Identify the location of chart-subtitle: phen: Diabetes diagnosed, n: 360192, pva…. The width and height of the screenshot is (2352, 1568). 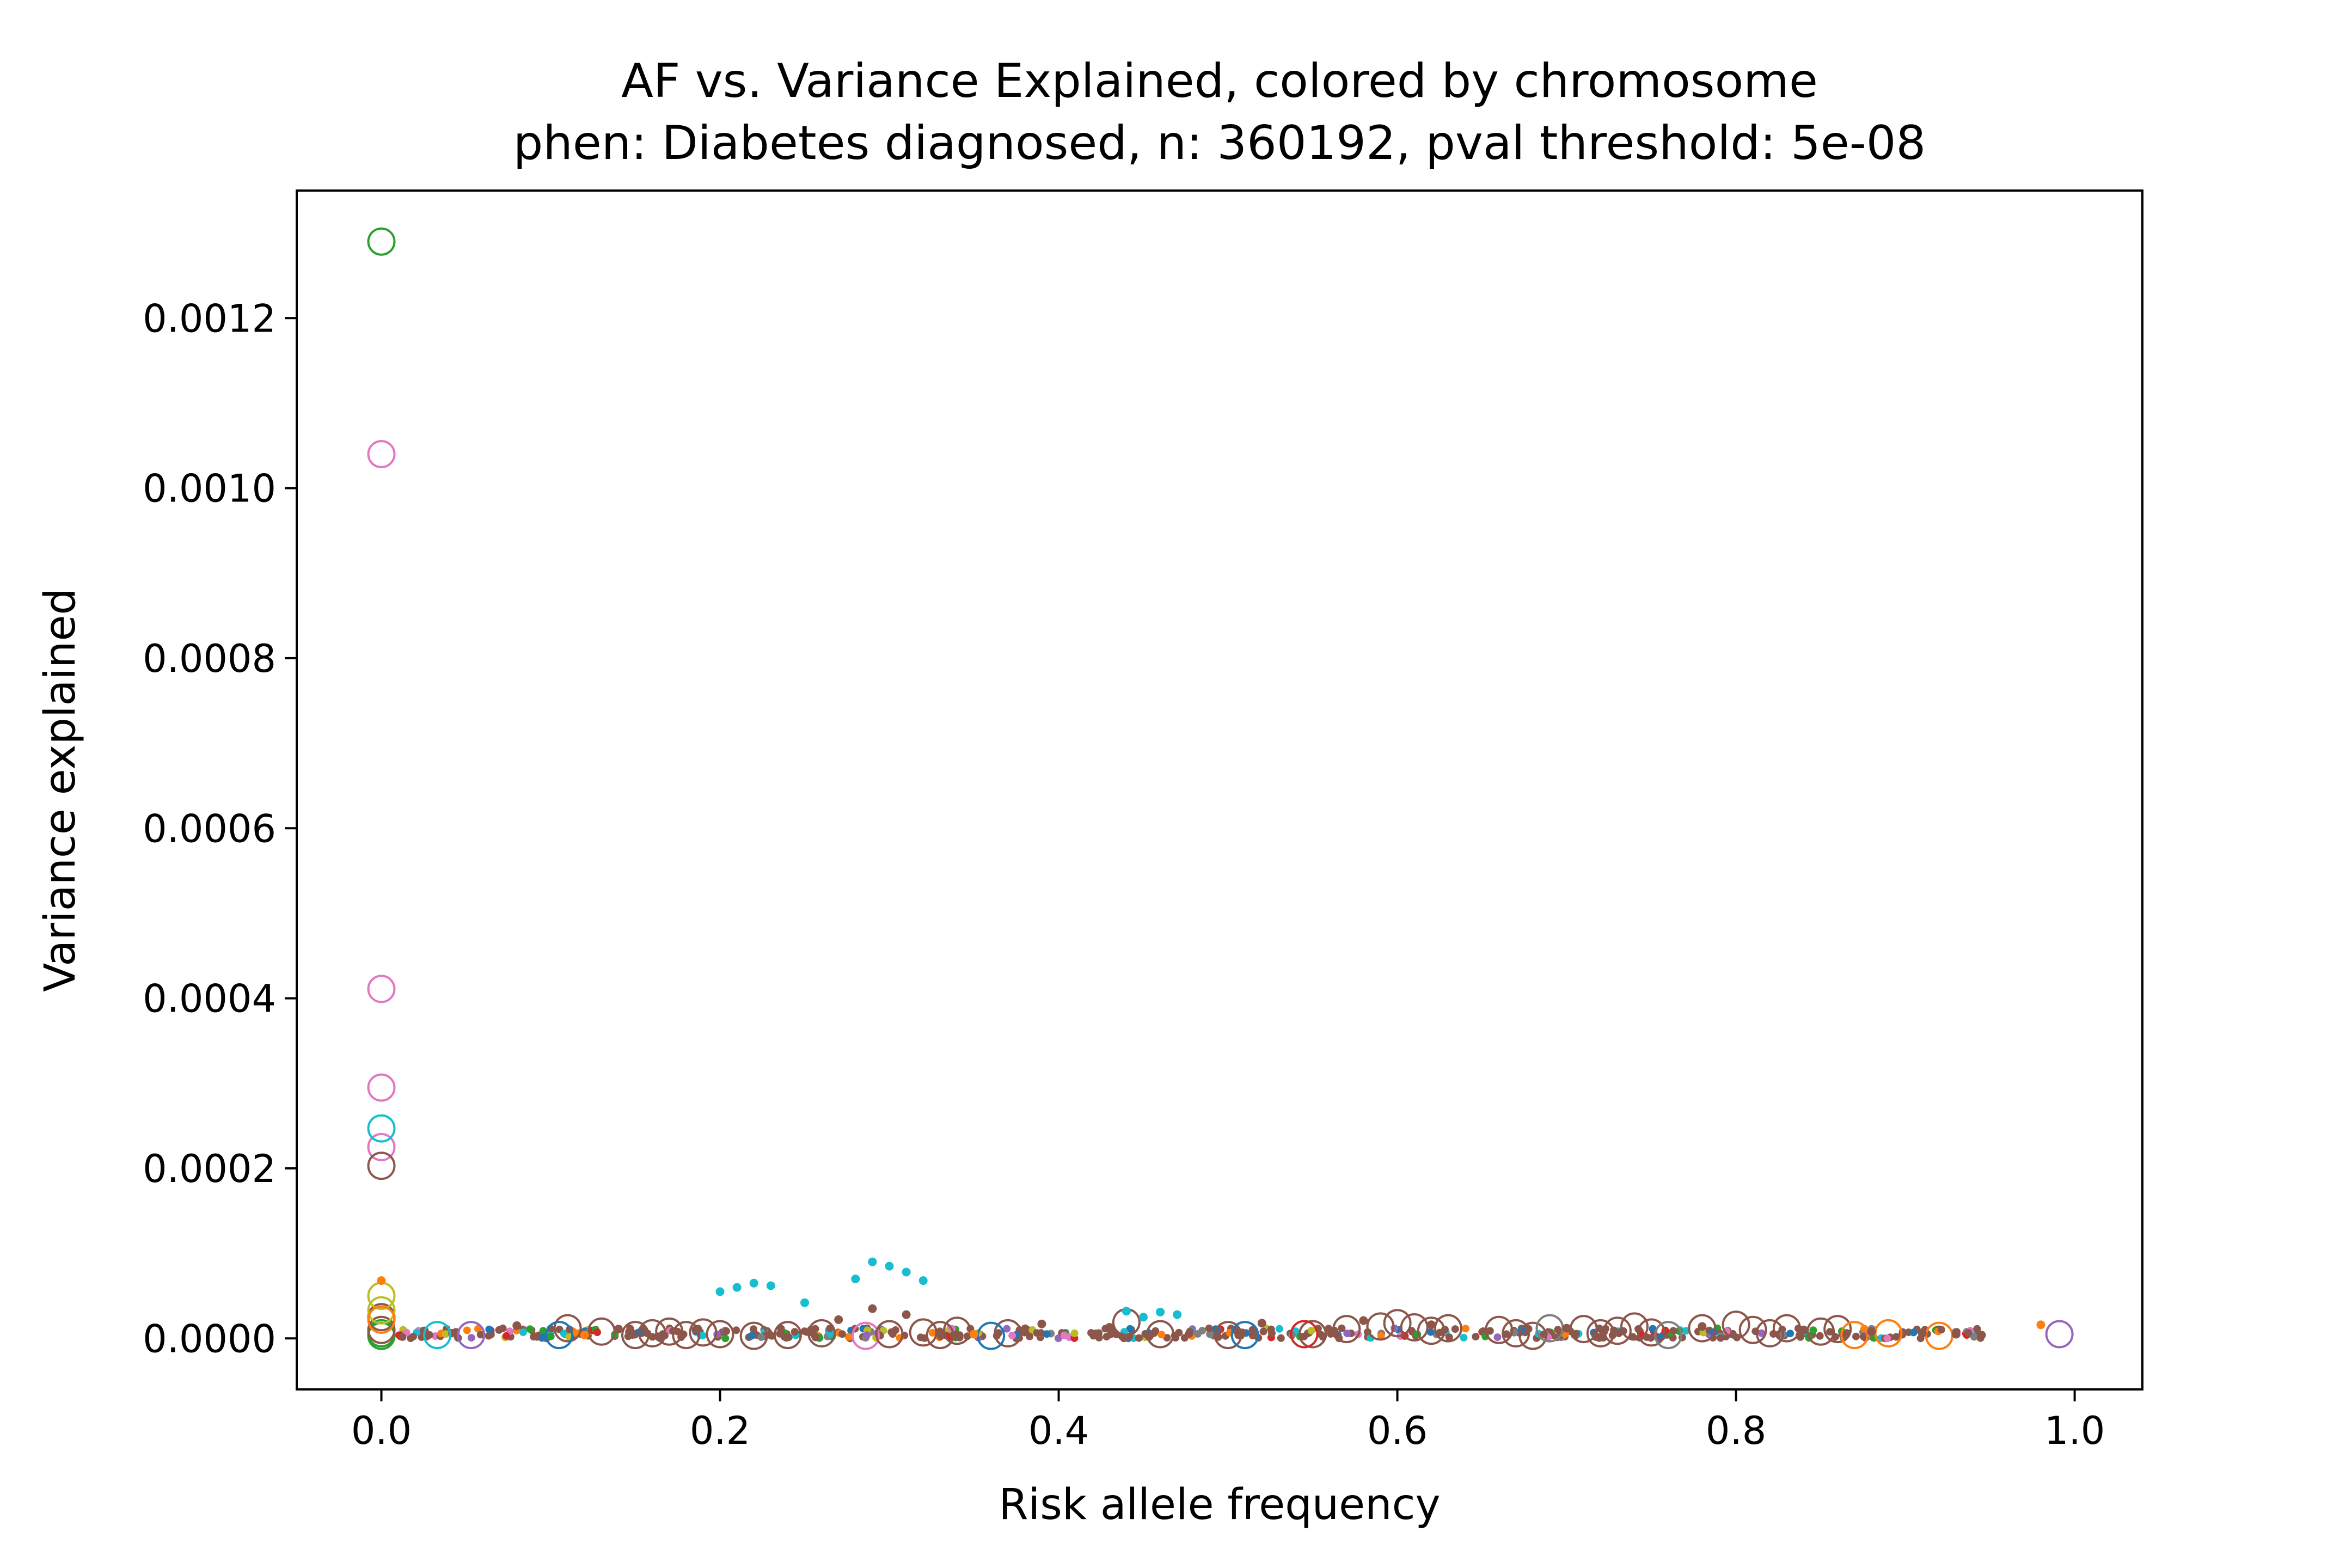
(1219, 143).